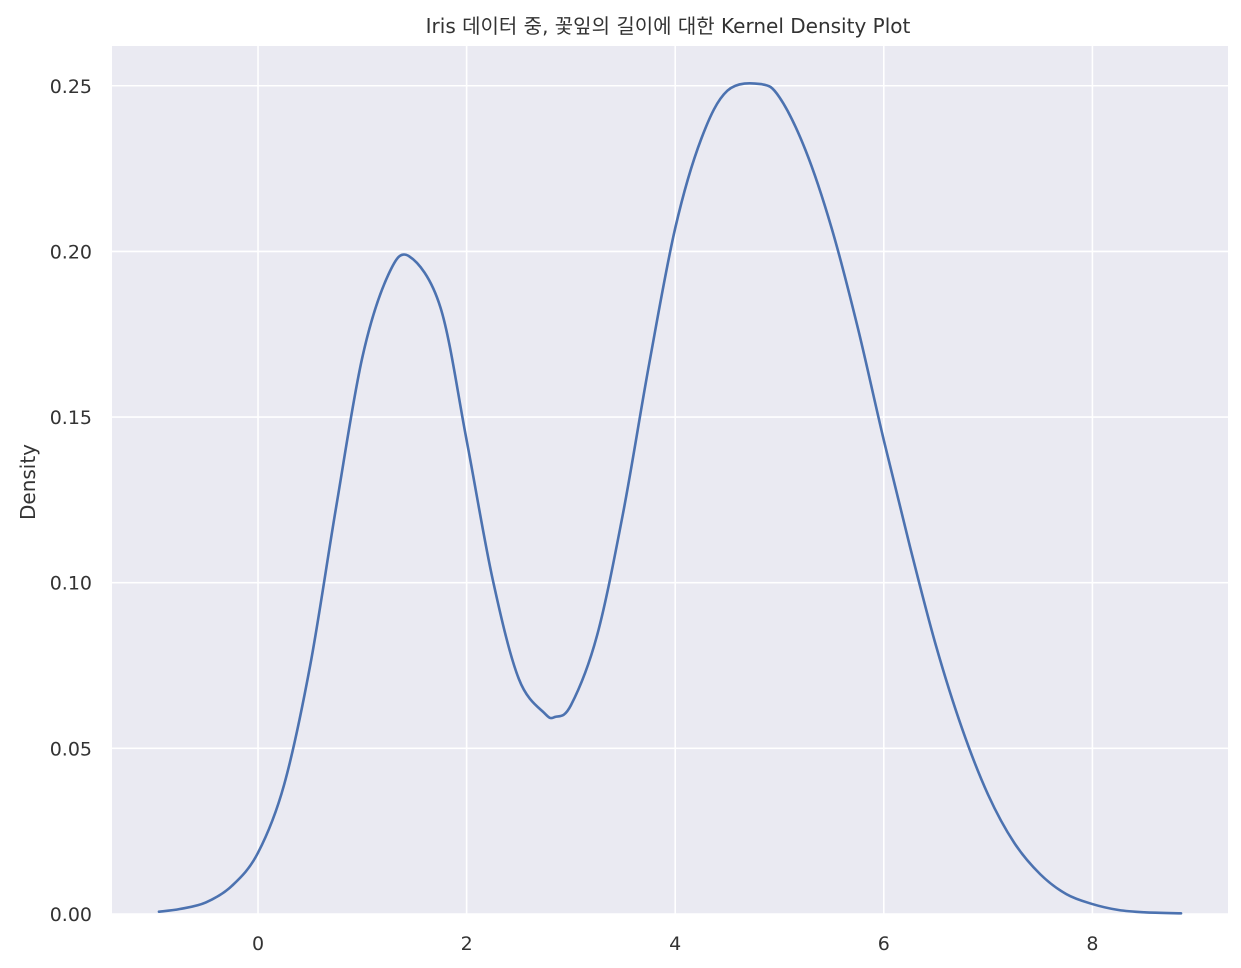 Image resolution: width=1241 pixels, height=968 pixels. What do you see at coordinates (1092, 944) in the screenshot?
I see `x-tick-label: 8` at bounding box center [1092, 944].